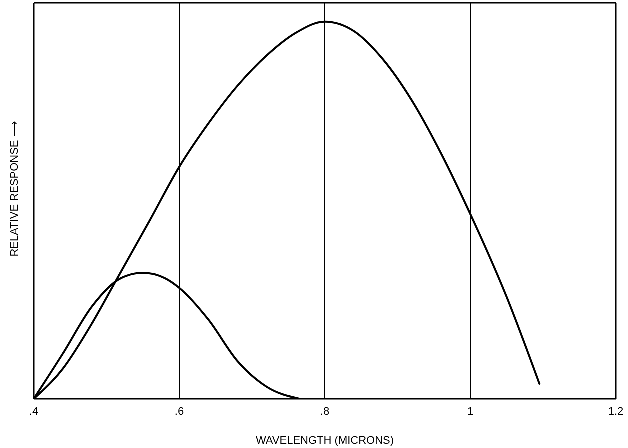 The height and width of the screenshot is (448, 628). Describe the element at coordinates (34, 412) in the screenshot. I see `x-tick-label: .4` at that location.